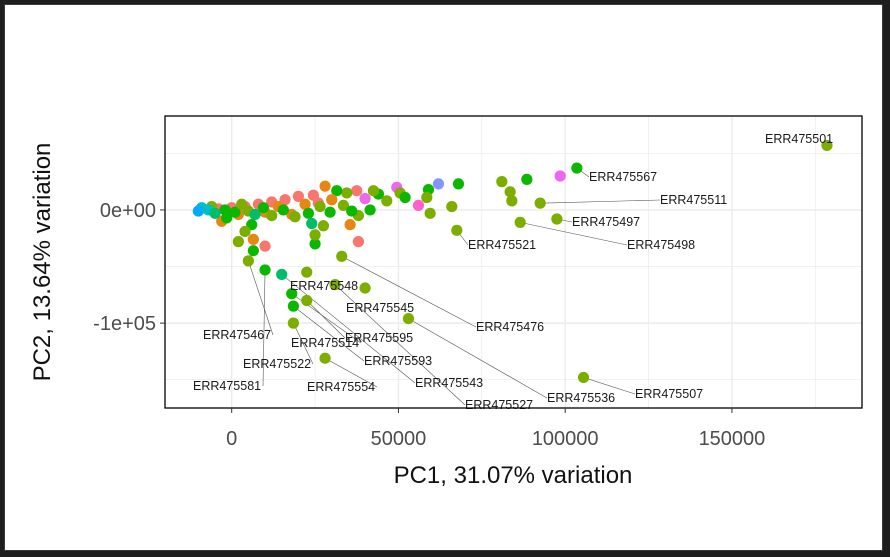  What do you see at coordinates (237, 335) in the screenshot?
I see `point-label: ERR475467` at bounding box center [237, 335].